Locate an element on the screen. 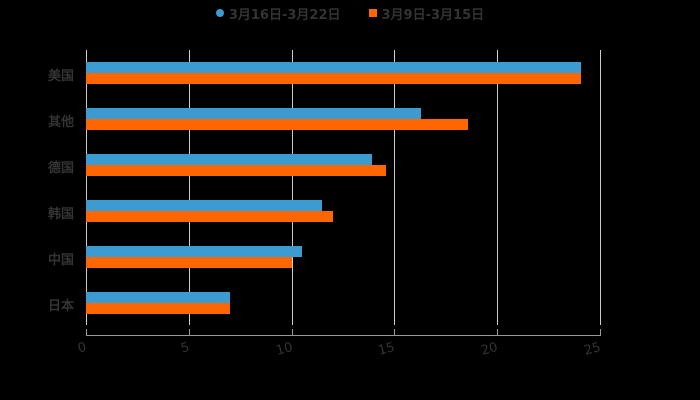  x-axis-line is located at coordinates (343, 335).